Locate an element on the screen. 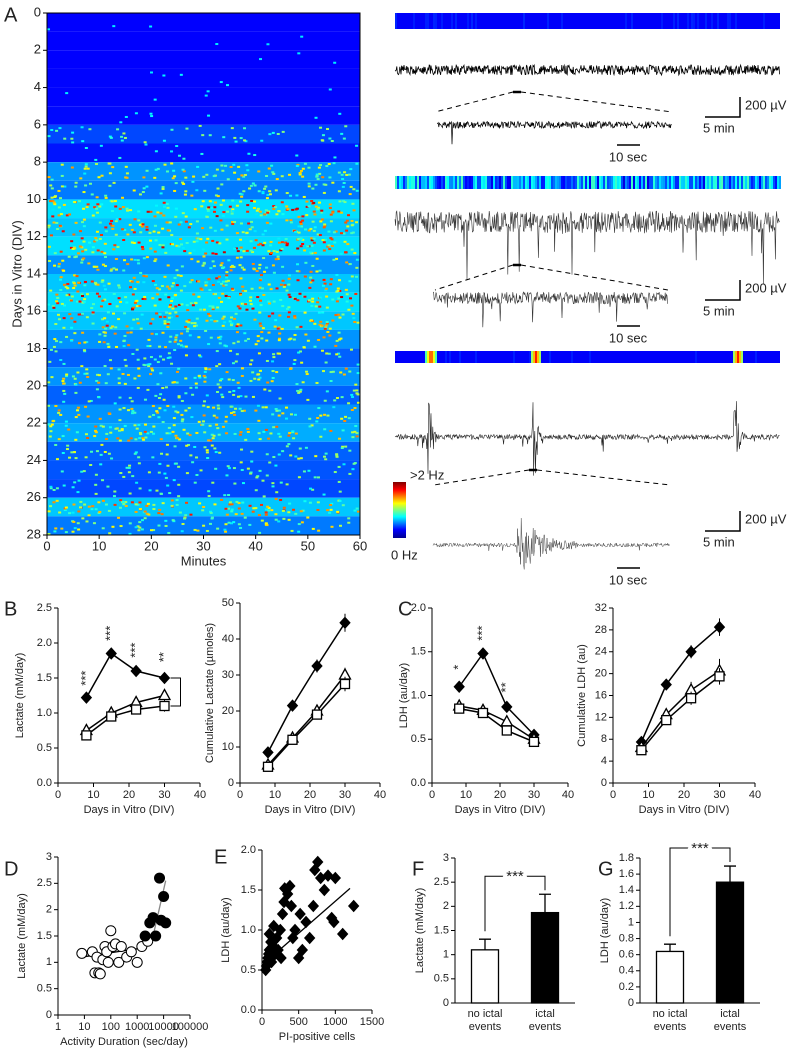 The height and width of the screenshot is (1050, 792). y-tick-label: 1.8 is located at coordinates (626, 858).